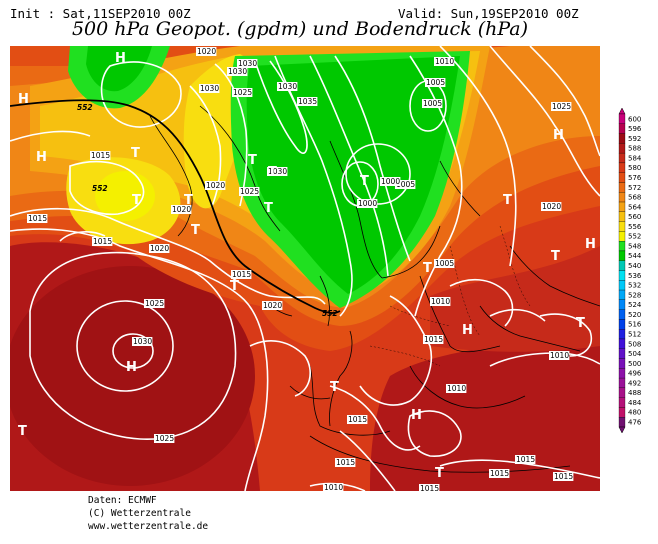 This screenshot has width=658, height=544. I want to click on legend-level-label: 548, so click(634, 246).